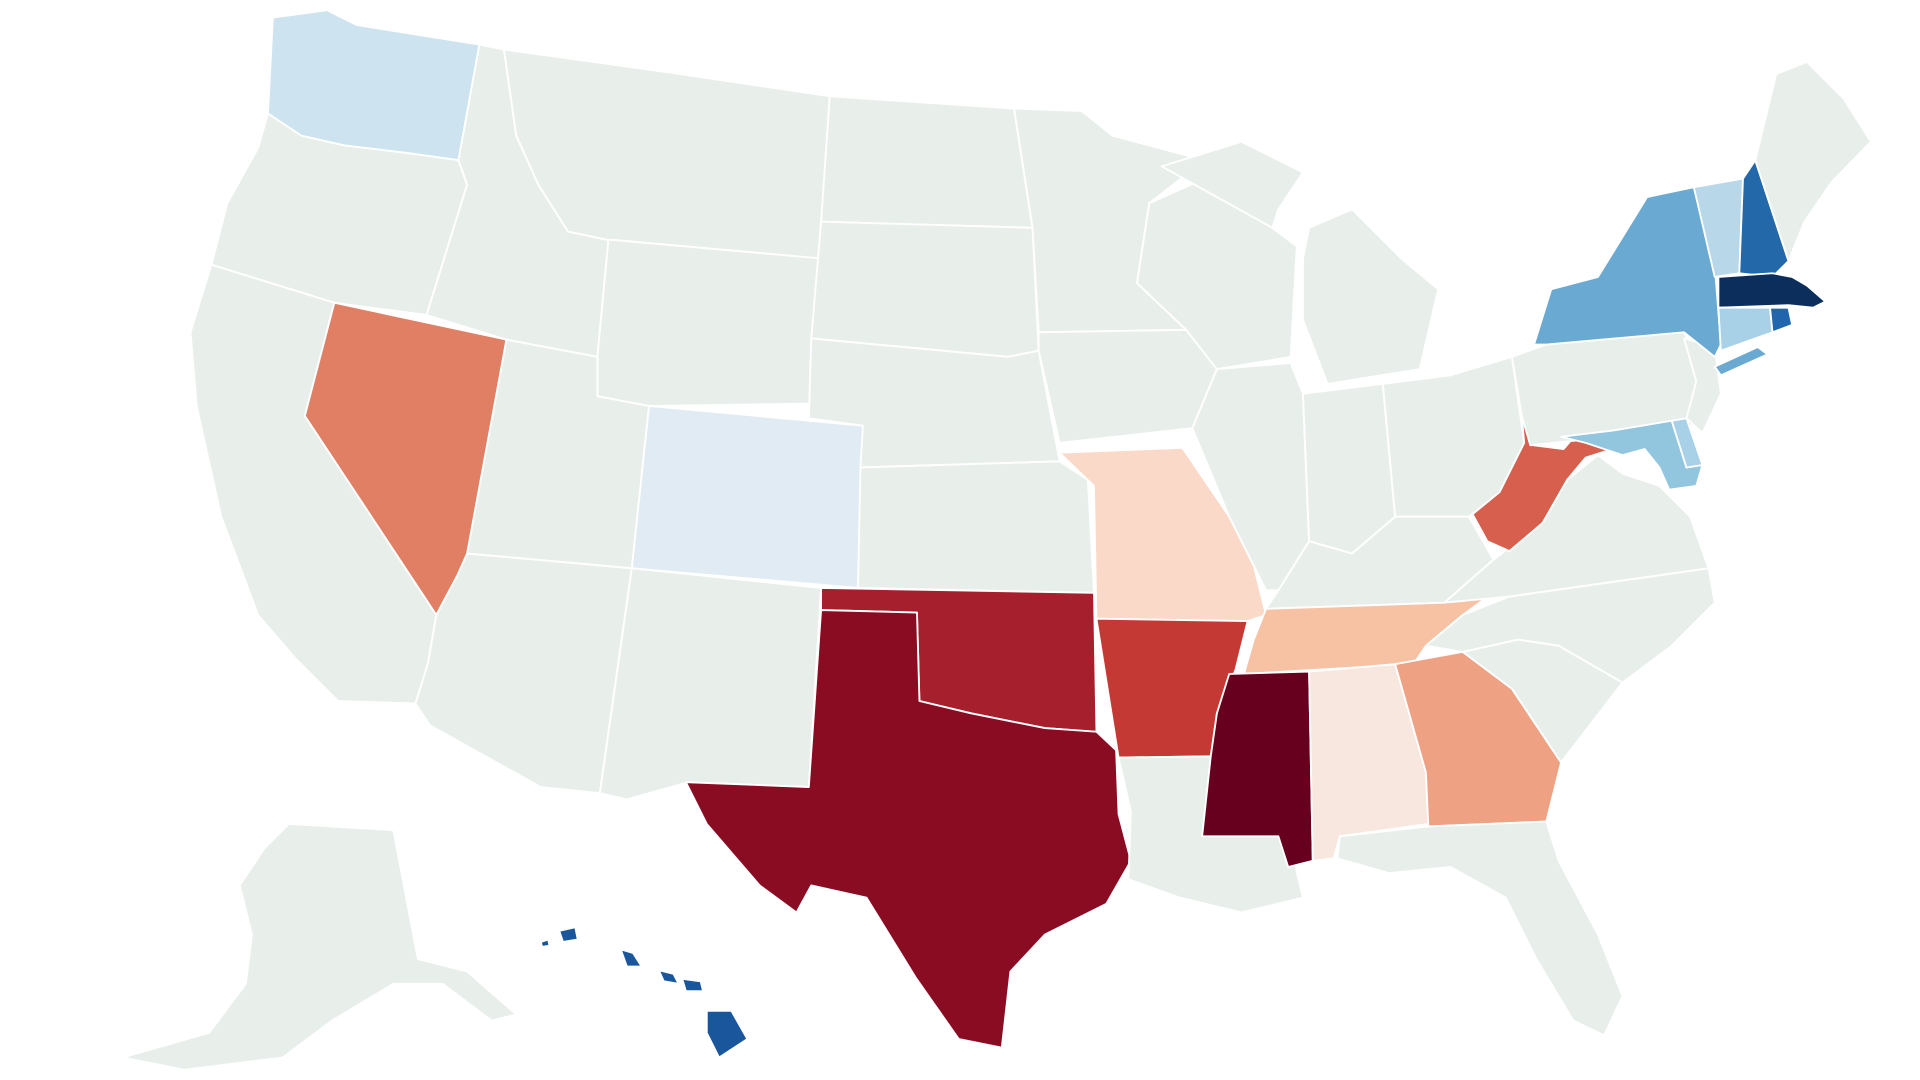  I want to click on state-rhode-island, so click(1781, 320).